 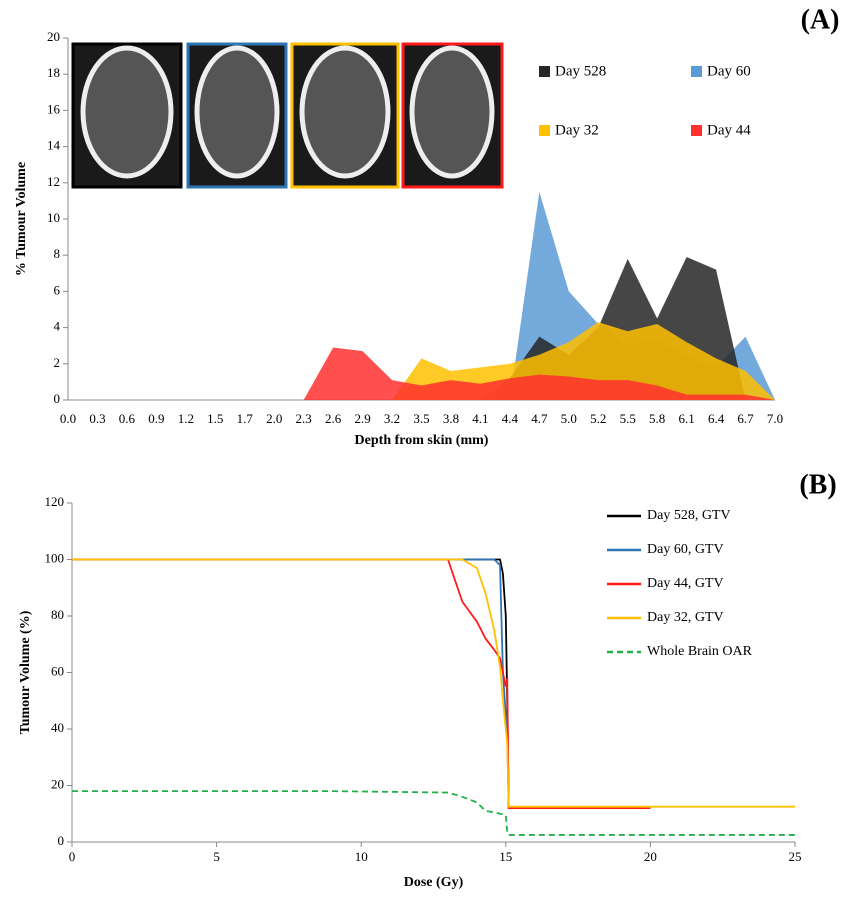 What do you see at coordinates (657, 418) in the screenshot?
I see `x-tick-label: 5.8` at bounding box center [657, 418].